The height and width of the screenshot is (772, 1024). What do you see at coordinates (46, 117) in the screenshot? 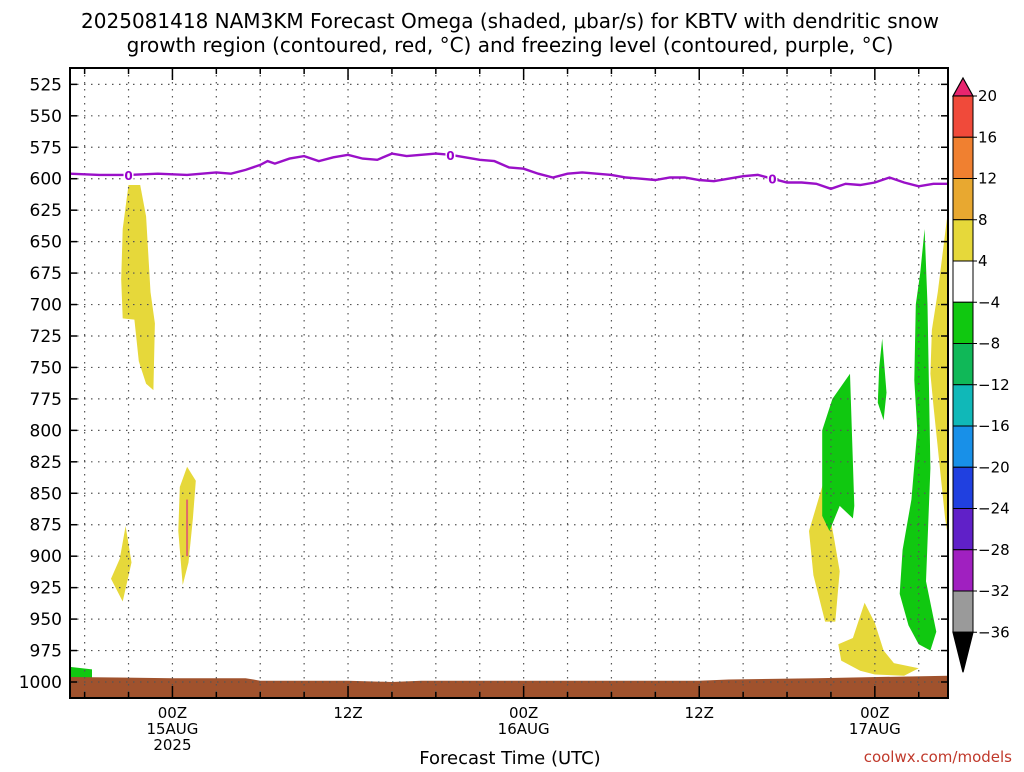
I see `y-tick-label-550: 550` at bounding box center [46, 117].